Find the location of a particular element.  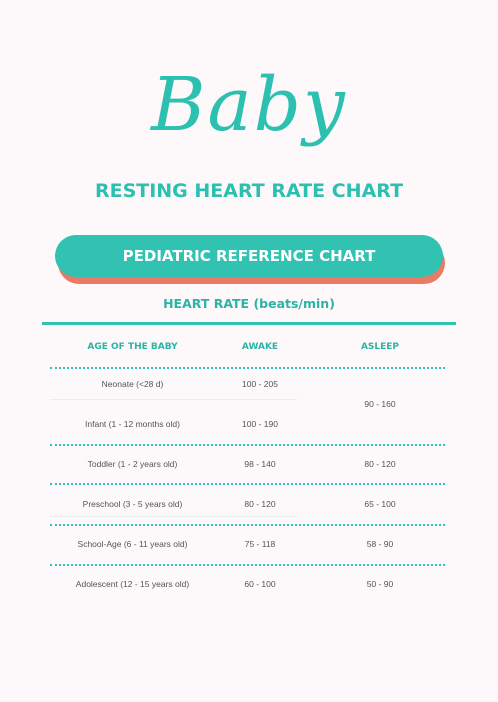

row-awake-infant: 100 - 190 is located at coordinates (260, 424).